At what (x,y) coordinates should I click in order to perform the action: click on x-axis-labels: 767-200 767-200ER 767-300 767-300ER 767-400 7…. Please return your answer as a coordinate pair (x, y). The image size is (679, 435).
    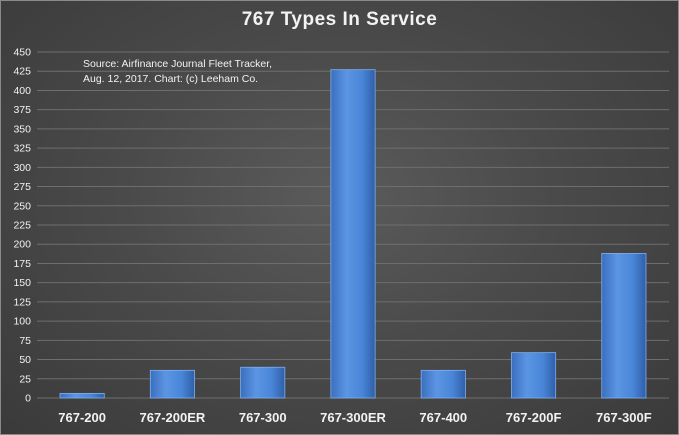
    Looking at the image, I should click on (354, 417).